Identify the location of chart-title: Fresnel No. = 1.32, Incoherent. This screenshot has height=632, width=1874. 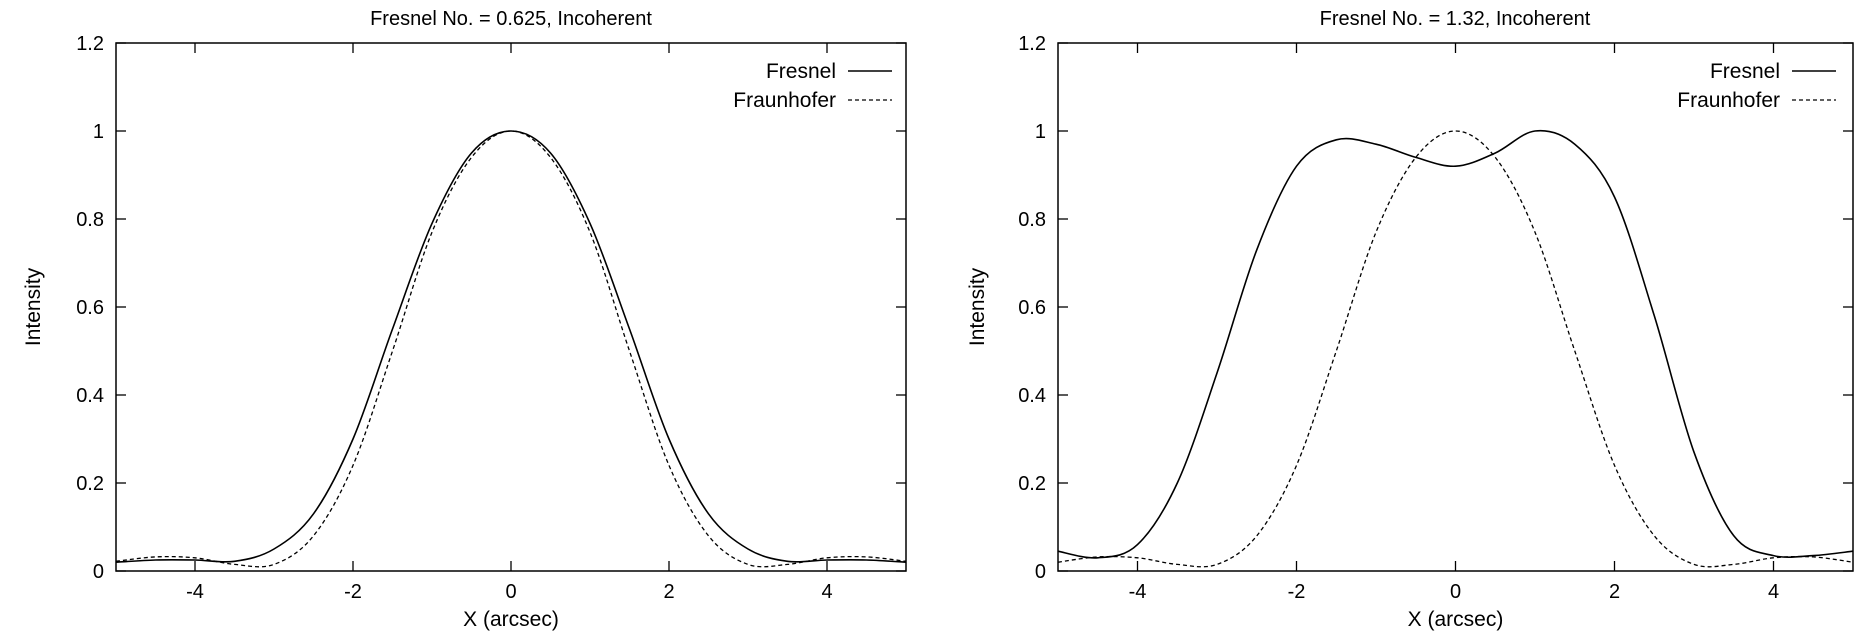
(1455, 19).